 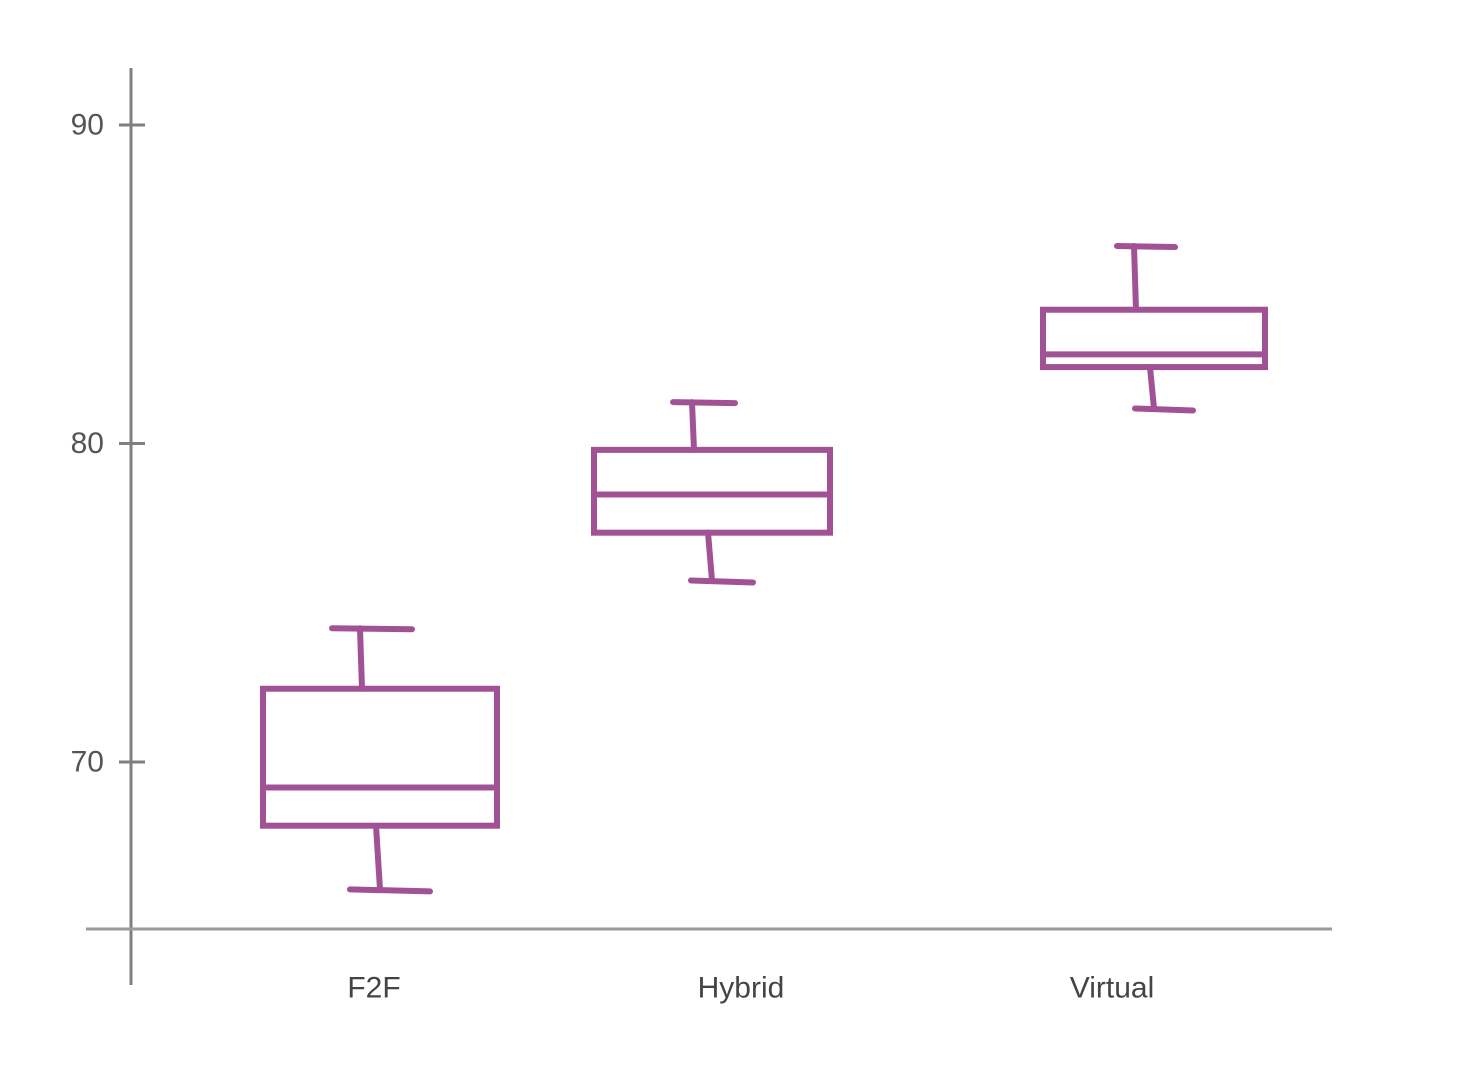 I want to click on y-axis-ticks: 70 80 90, so click(x=108, y=444).